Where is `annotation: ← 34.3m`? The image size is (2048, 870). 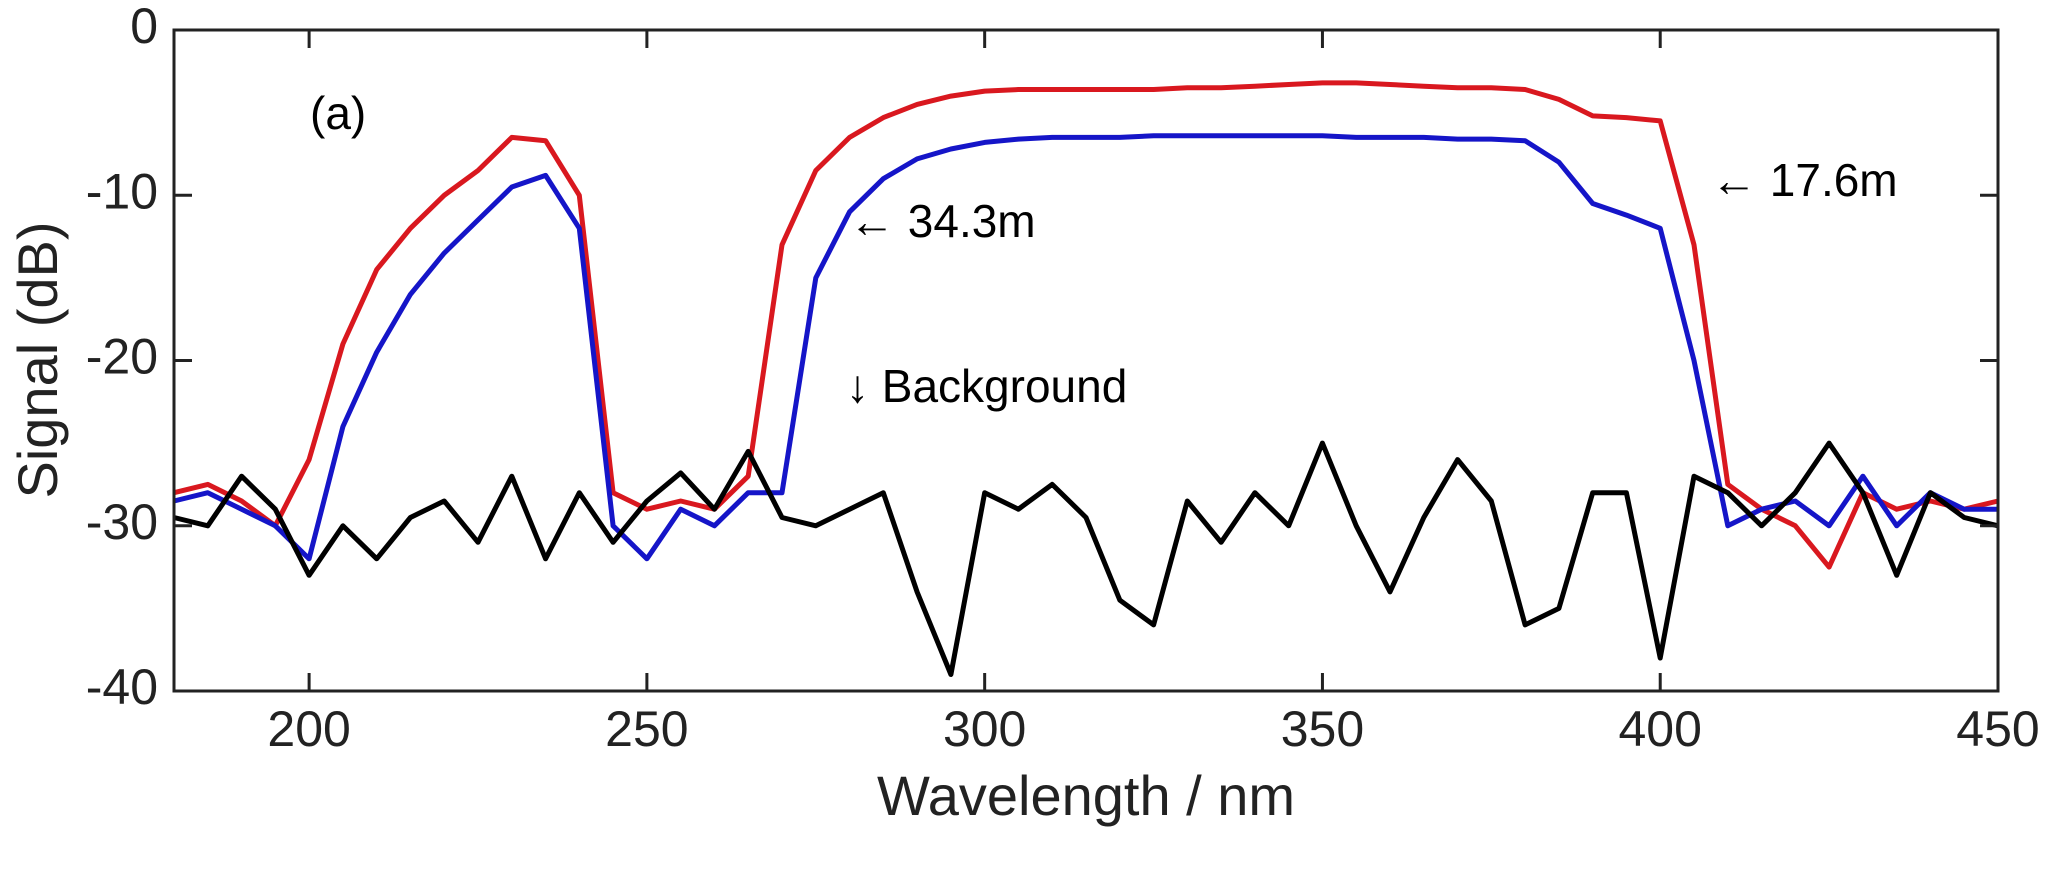 annotation: ← 34.3m is located at coordinates (942, 221).